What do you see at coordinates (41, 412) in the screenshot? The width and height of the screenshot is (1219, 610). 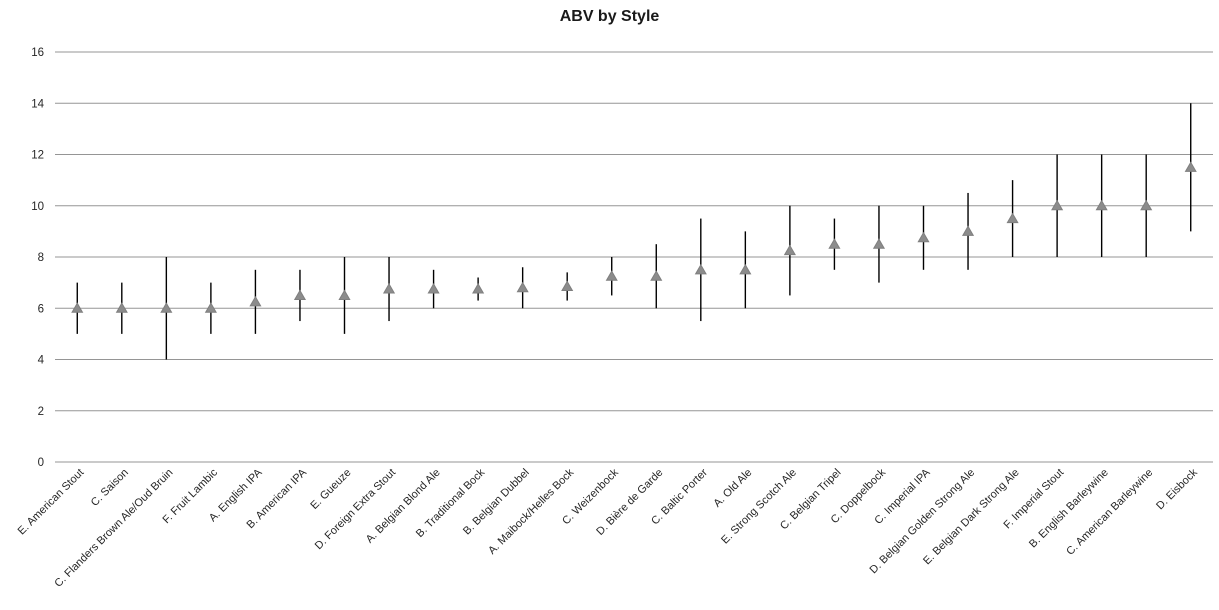 I see `y-axis-tick-label: 2` at bounding box center [41, 412].